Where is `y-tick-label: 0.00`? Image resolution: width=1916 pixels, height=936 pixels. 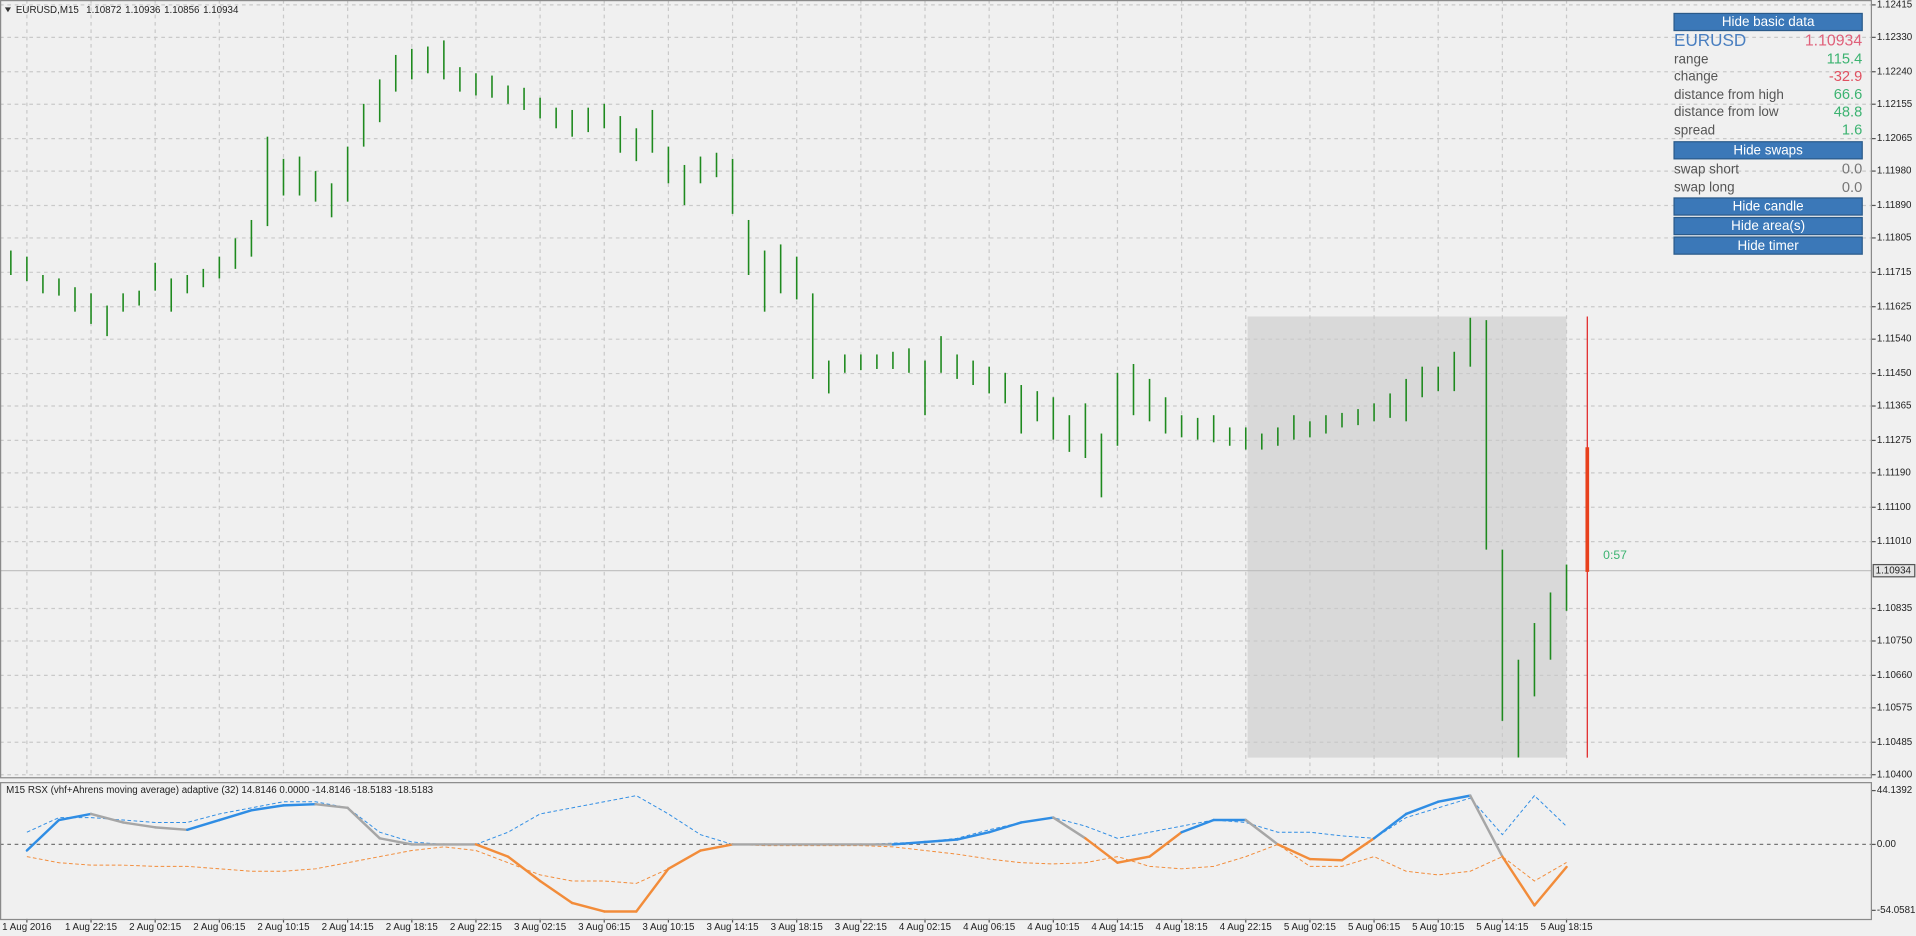 y-tick-label: 0.00 is located at coordinates (1887, 844).